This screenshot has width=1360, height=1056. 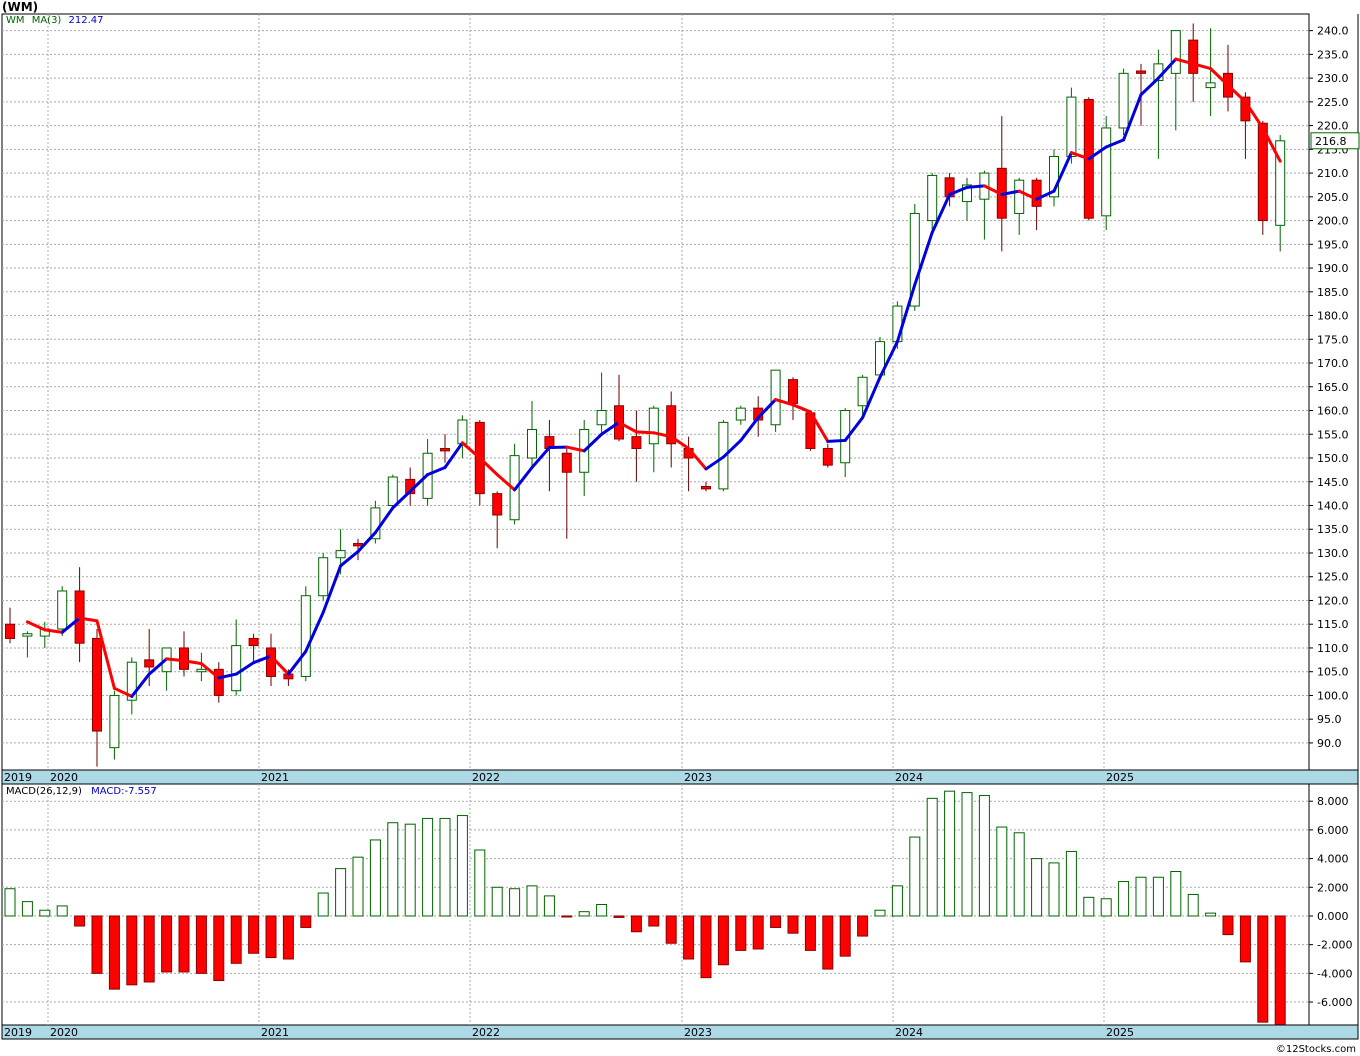 I want to click on macd-year-label: 2024, so click(x=909, y=1032).